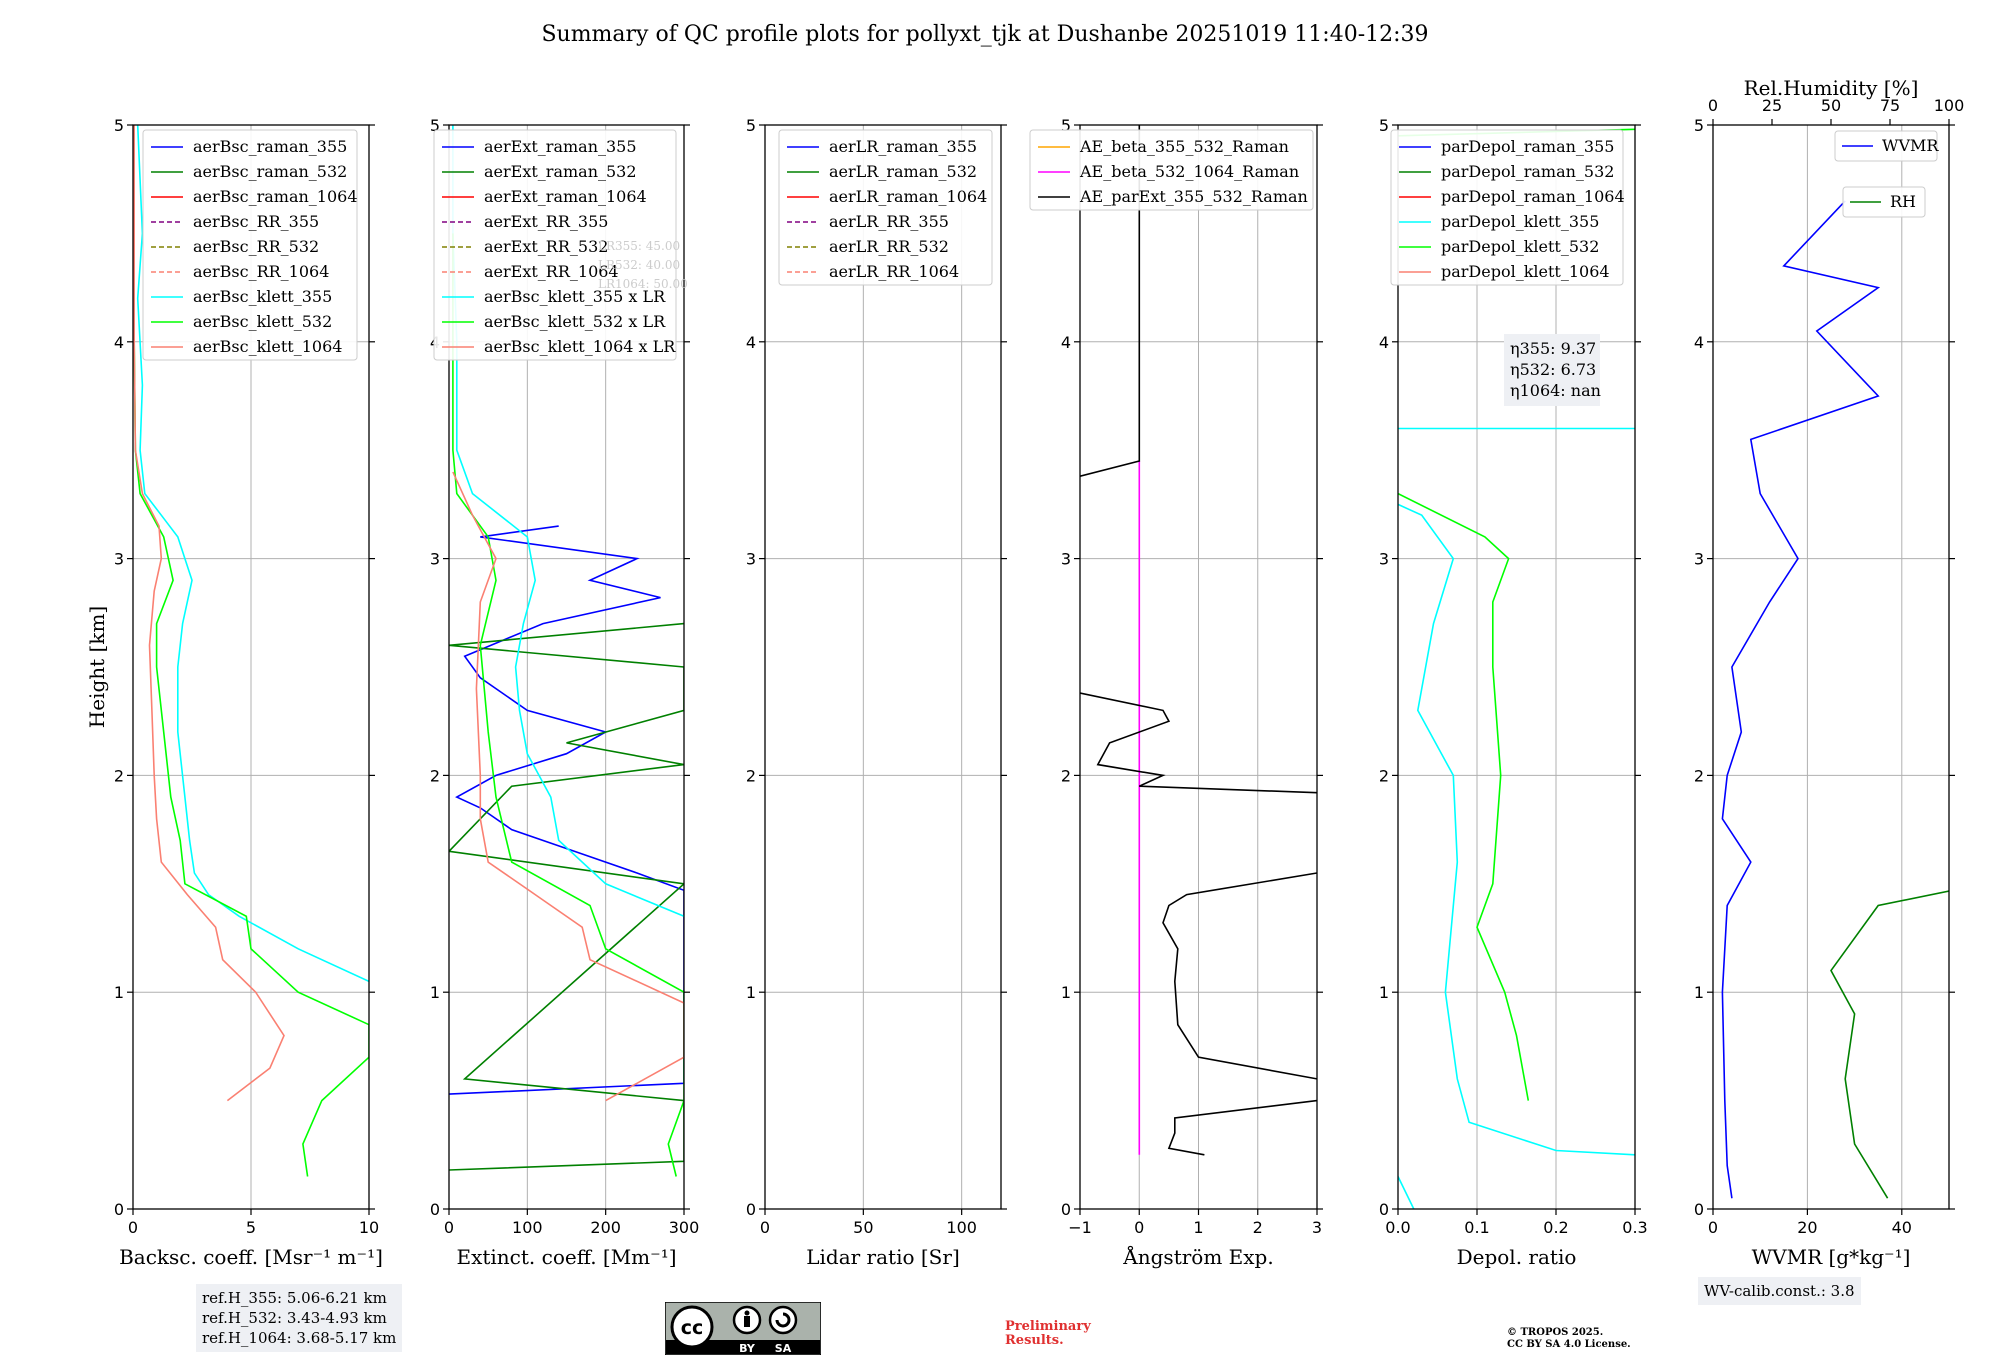 Image resolution: width=2000 pixels, height=1360 pixels. Describe the element at coordinates (889, 221) in the screenshot. I see `legend-label: aerLR_RR_355` at that location.